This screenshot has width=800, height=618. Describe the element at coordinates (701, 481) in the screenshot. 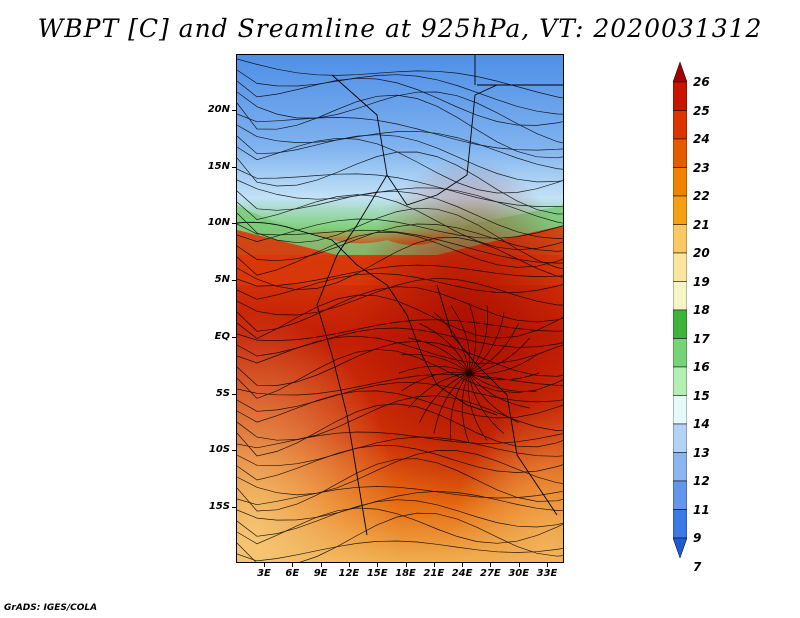

I see `colorbar-label: 12` at that location.